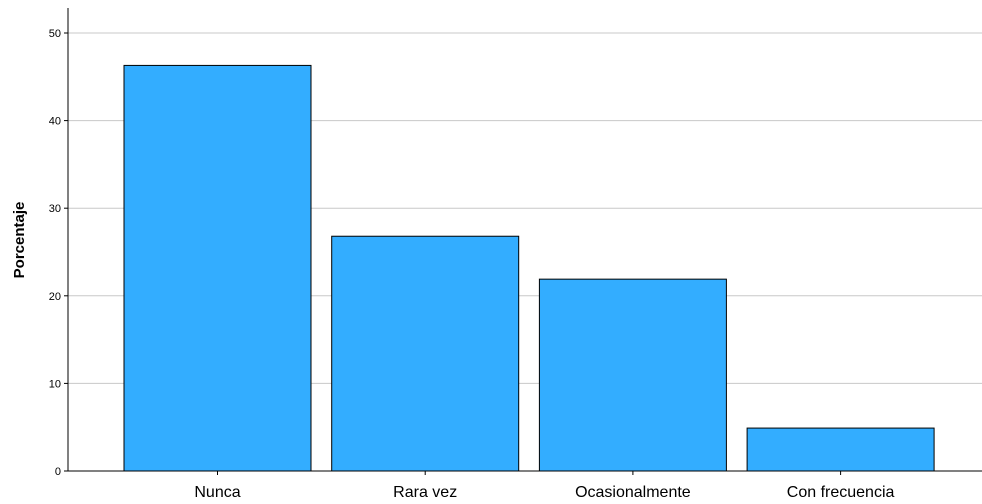 The height and width of the screenshot is (504, 982). I want to click on x-tick-label: Ocasionalmente, so click(633, 492).